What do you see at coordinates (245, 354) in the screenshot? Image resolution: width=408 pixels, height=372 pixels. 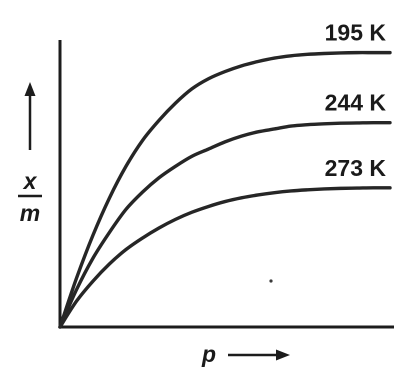 I see `x-axis-label: p` at bounding box center [245, 354].